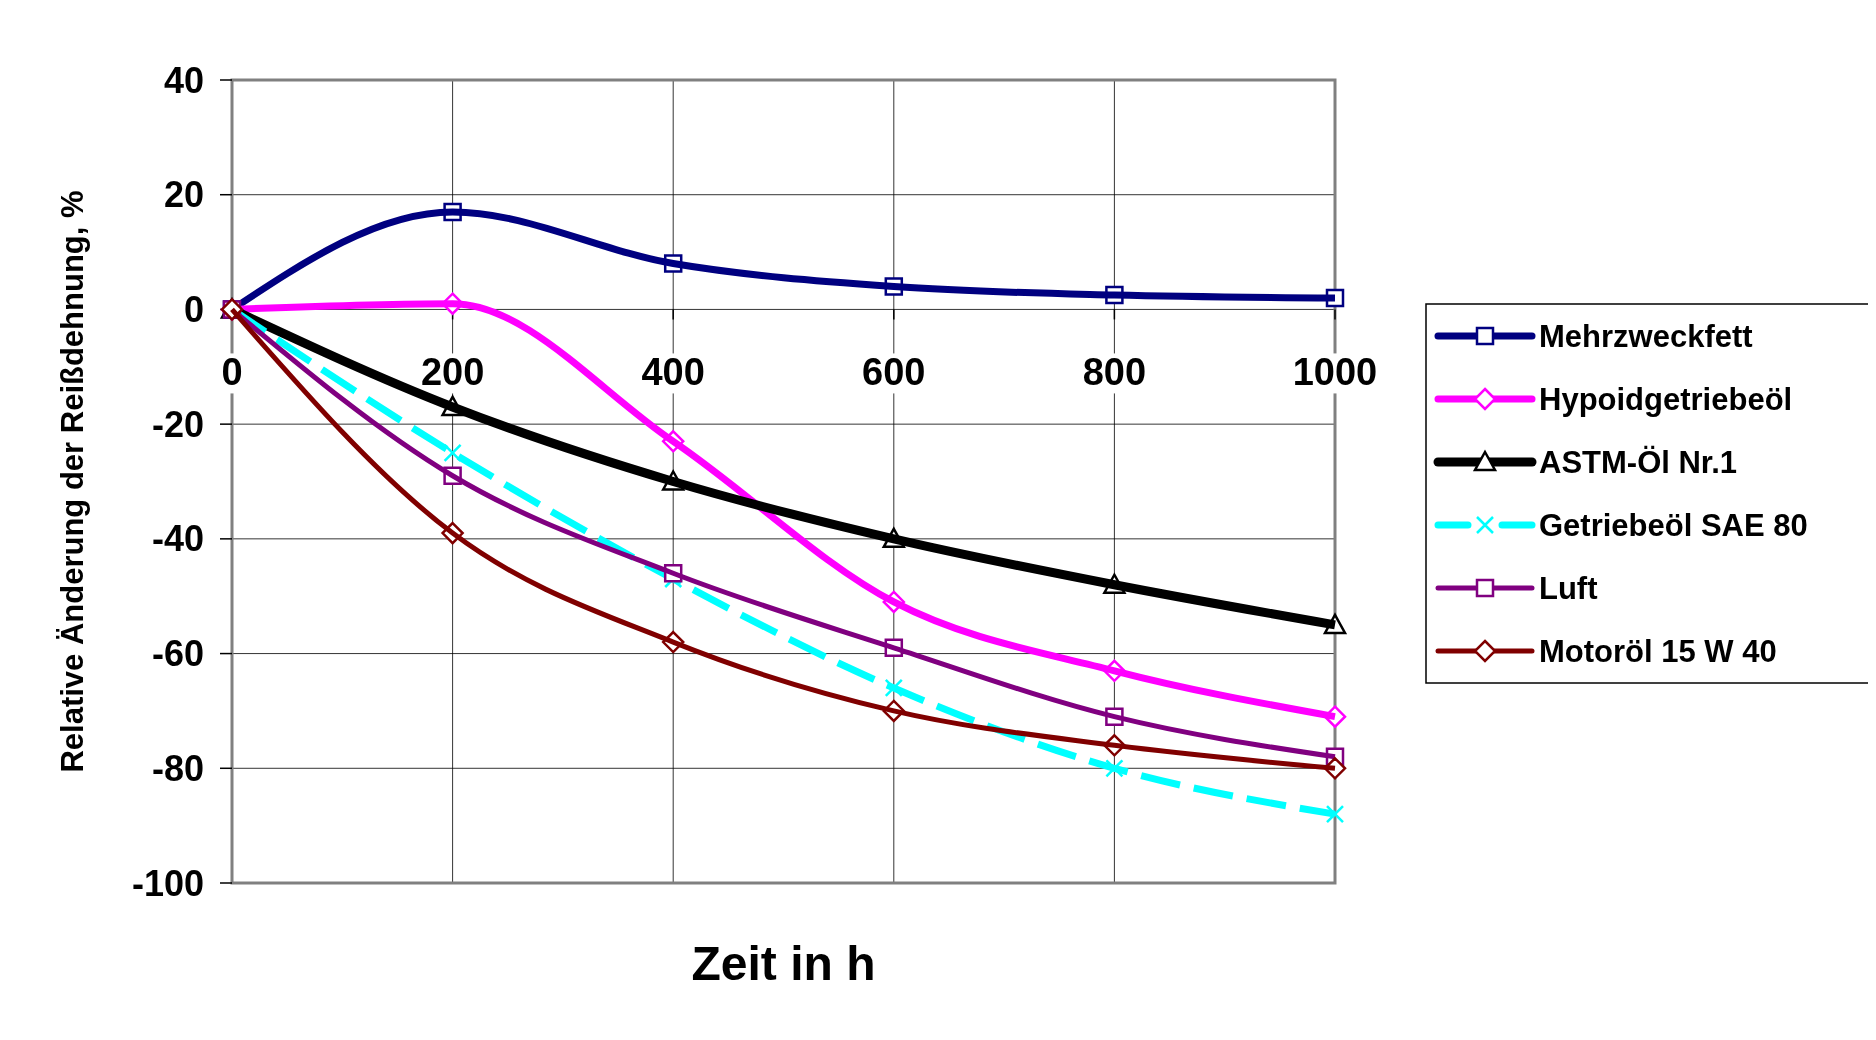 The image size is (1876, 1040). I want to click on y-tick-label: -80, so click(177, 768).